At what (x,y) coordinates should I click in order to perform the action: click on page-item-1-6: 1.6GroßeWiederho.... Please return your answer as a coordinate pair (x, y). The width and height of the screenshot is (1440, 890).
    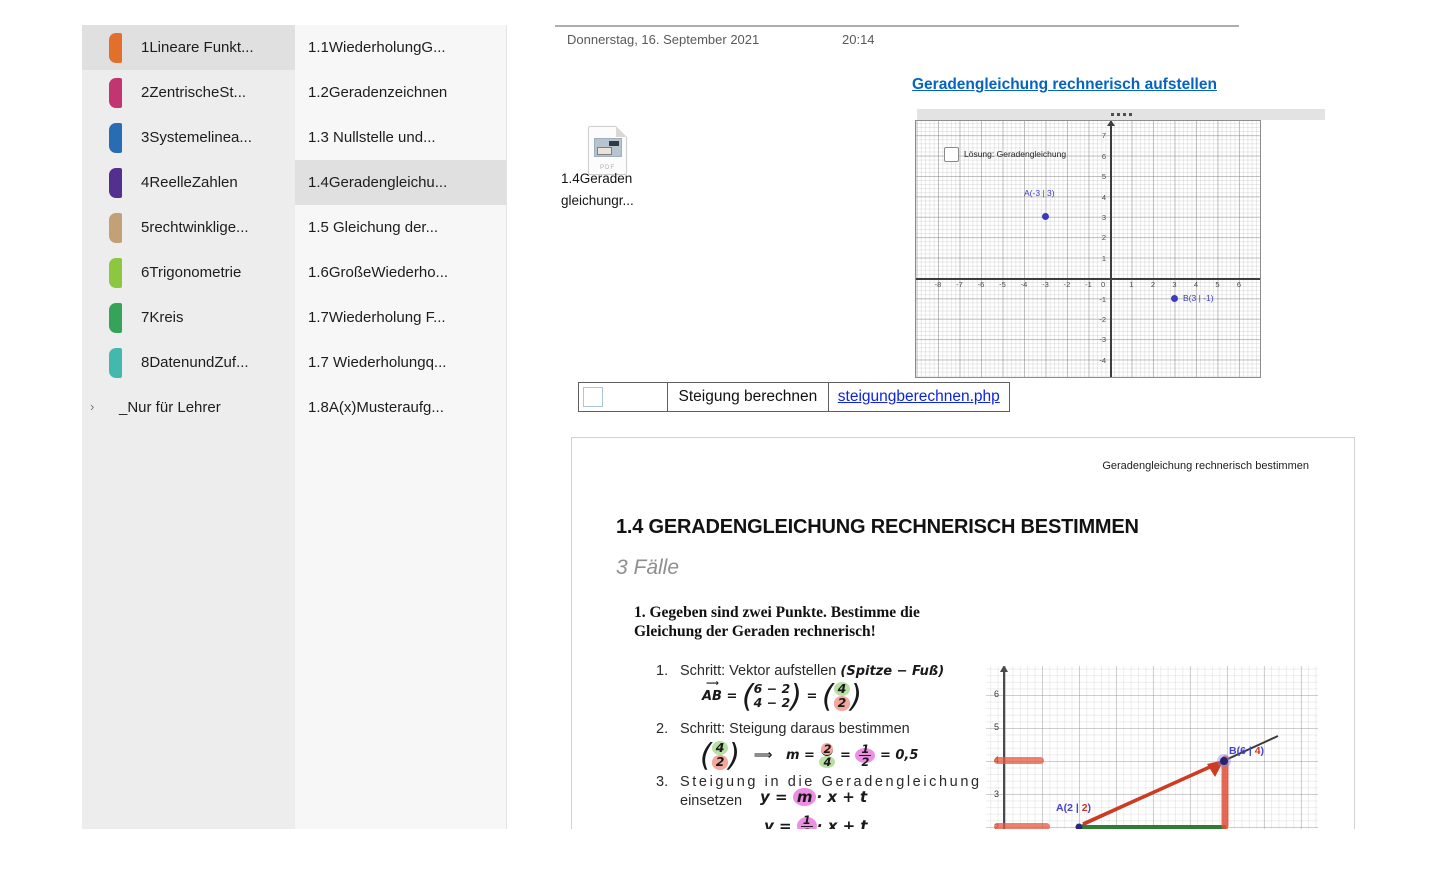
    Looking at the image, I should click on (400, 272).